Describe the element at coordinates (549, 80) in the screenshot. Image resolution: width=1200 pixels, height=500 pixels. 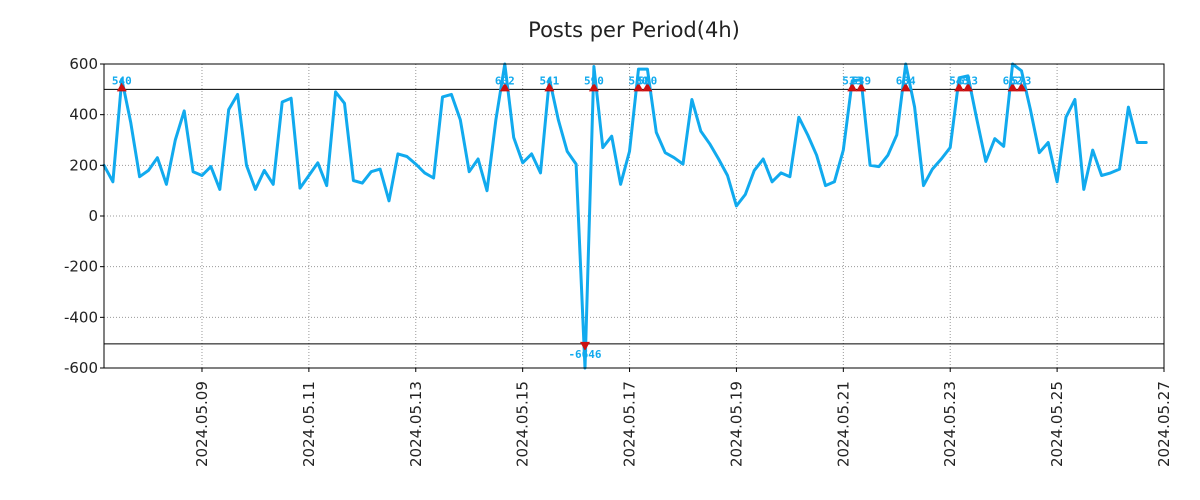
I see `peak-label: 541` at that location.